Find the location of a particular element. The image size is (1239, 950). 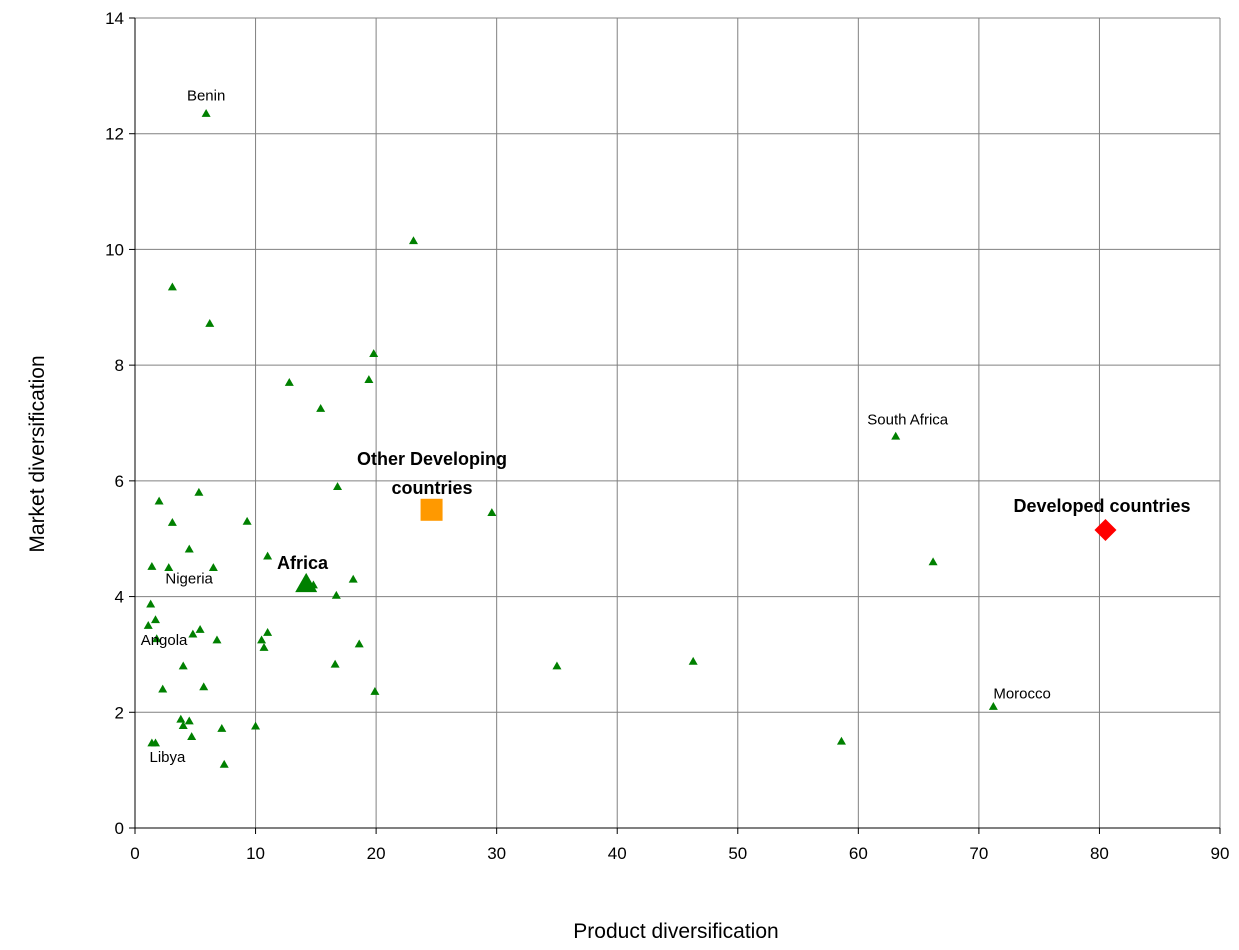

other-developing-label-line2: countries is located at coordinates (431, 488).